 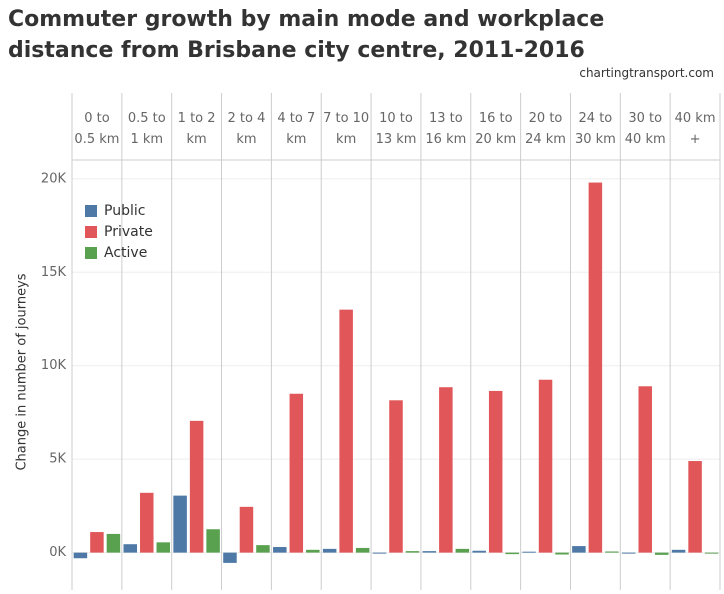 What do you see at coordinates (495, 129) in the screenshot?
I see `category-label: 16 to 20 km` at bounding box center [495, 129].